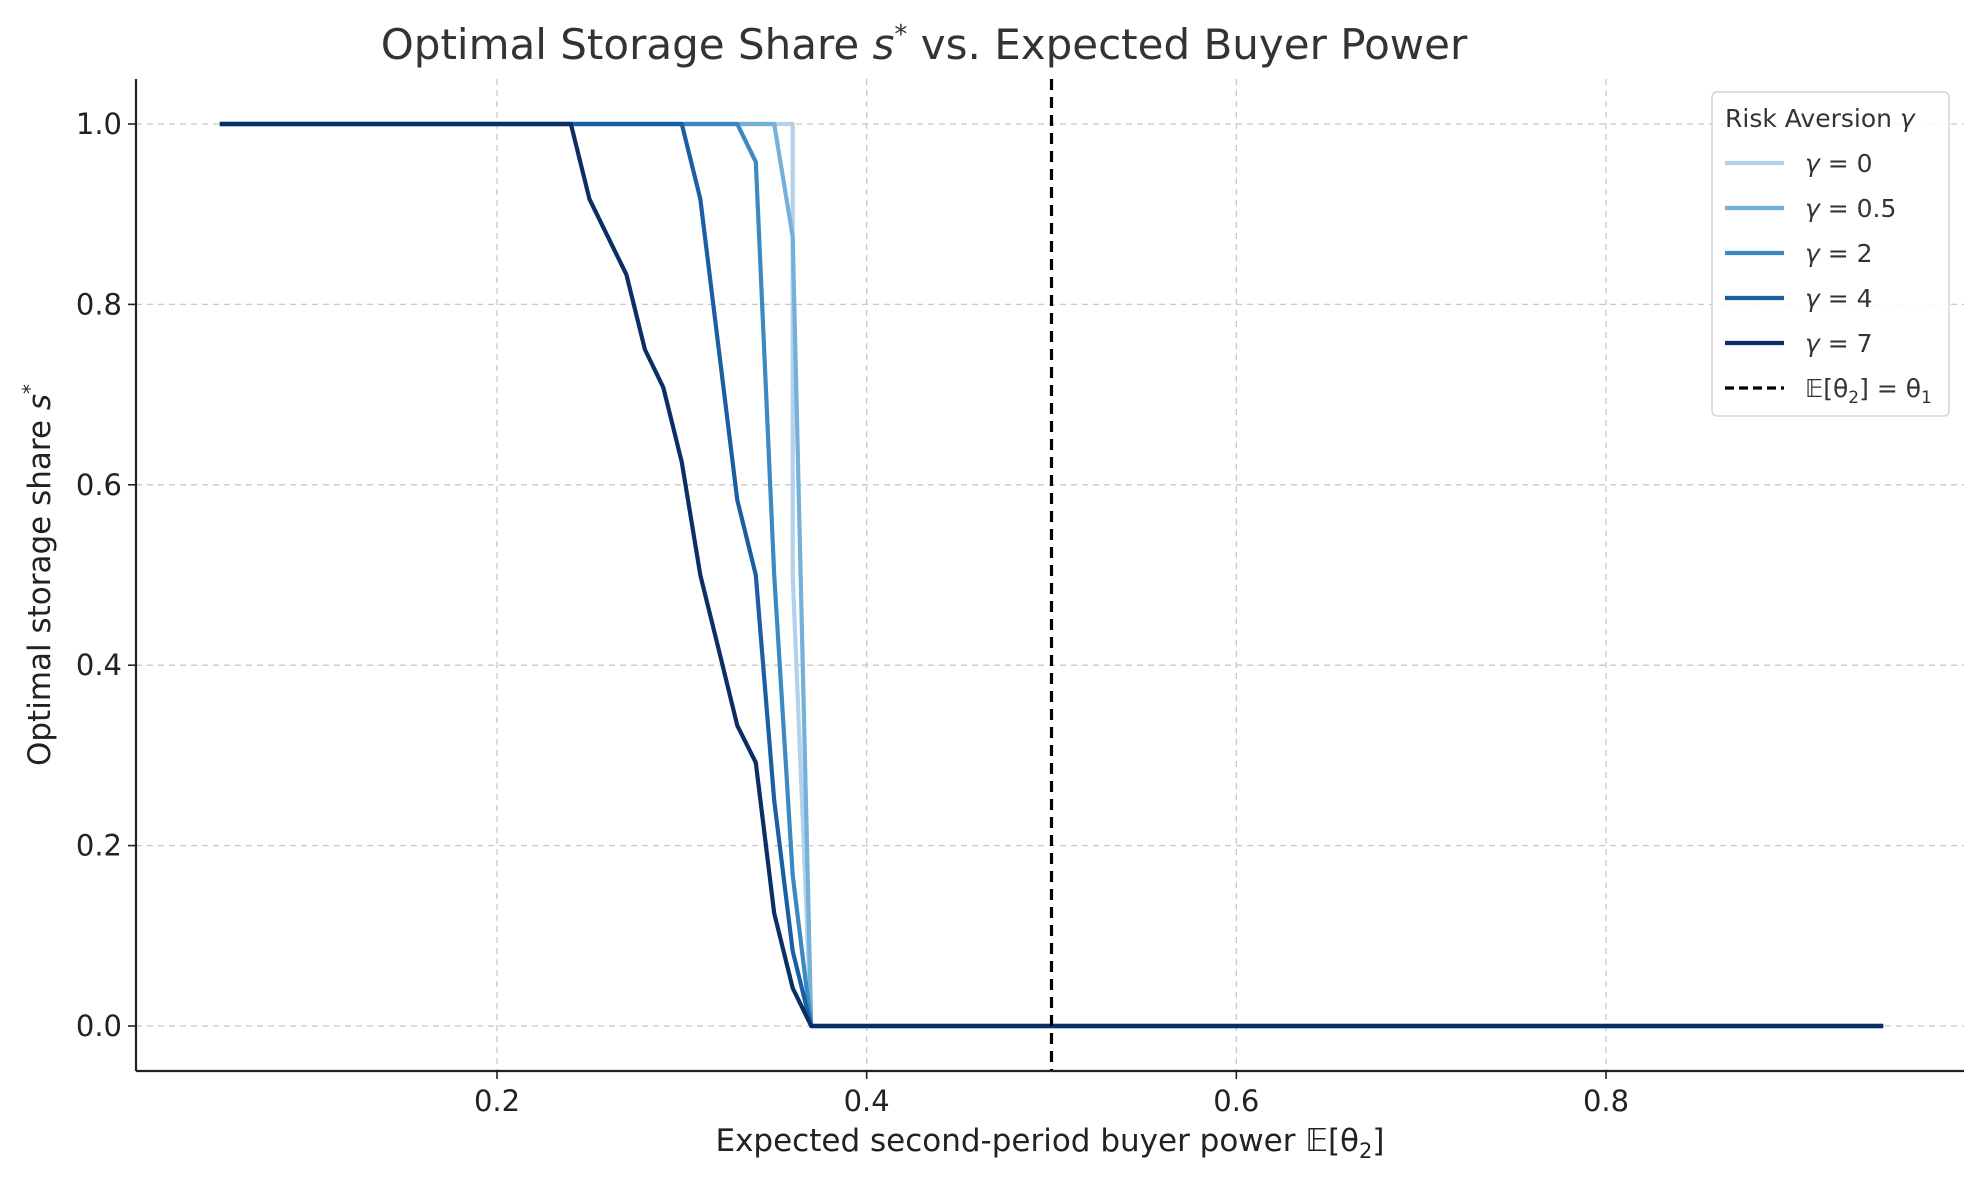  Describe the element at coordinates (1049, 1143) in the screenshot. I see `x-axis-label: Expected second-period buyer power 𝔼[θ2]` at that location.